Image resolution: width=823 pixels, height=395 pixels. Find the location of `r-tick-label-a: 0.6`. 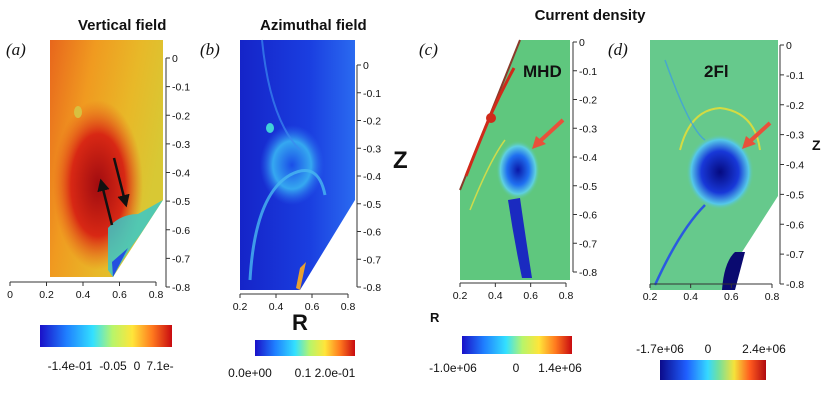

r-tick-label-a: 0.6 is located at coordinates (119, 295).